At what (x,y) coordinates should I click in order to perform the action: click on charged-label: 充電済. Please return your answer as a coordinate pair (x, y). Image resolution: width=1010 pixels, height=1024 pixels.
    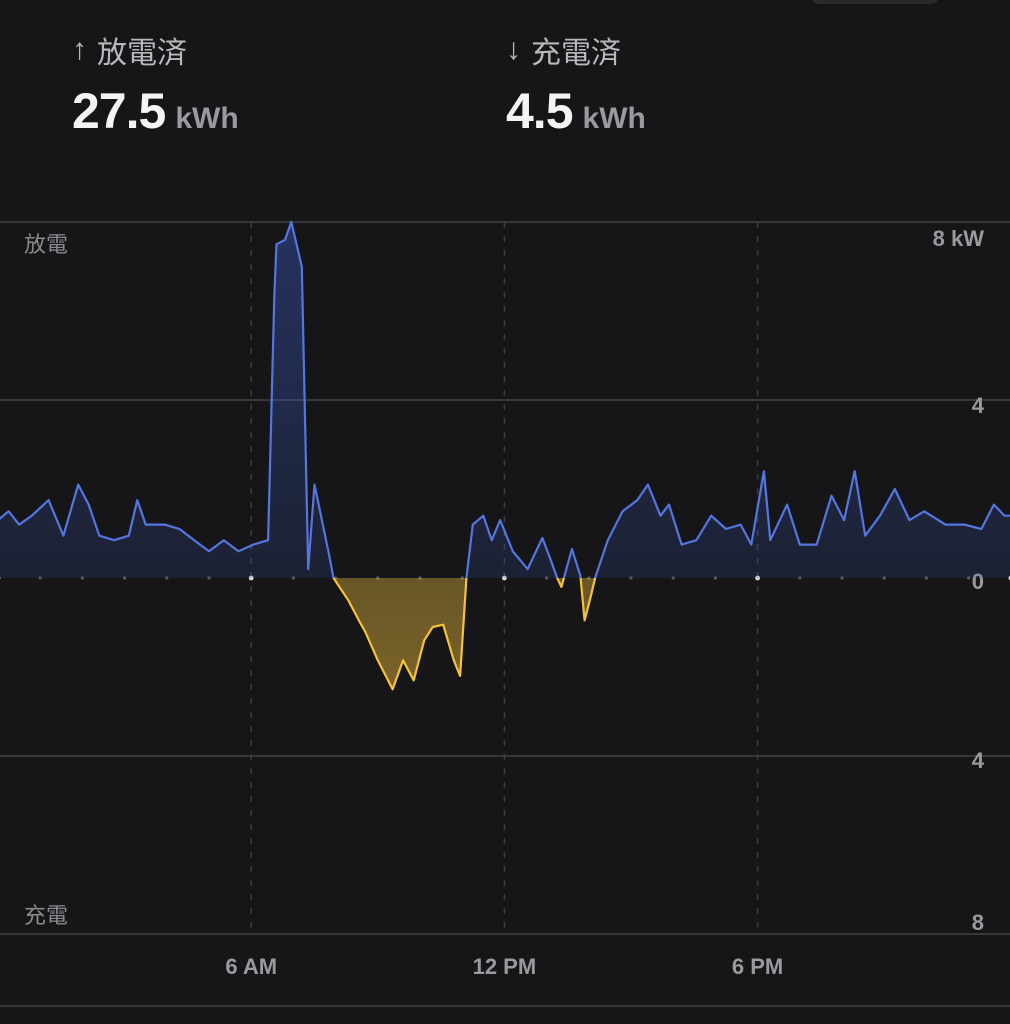
    Looking at the image, I should click on (576, 53).